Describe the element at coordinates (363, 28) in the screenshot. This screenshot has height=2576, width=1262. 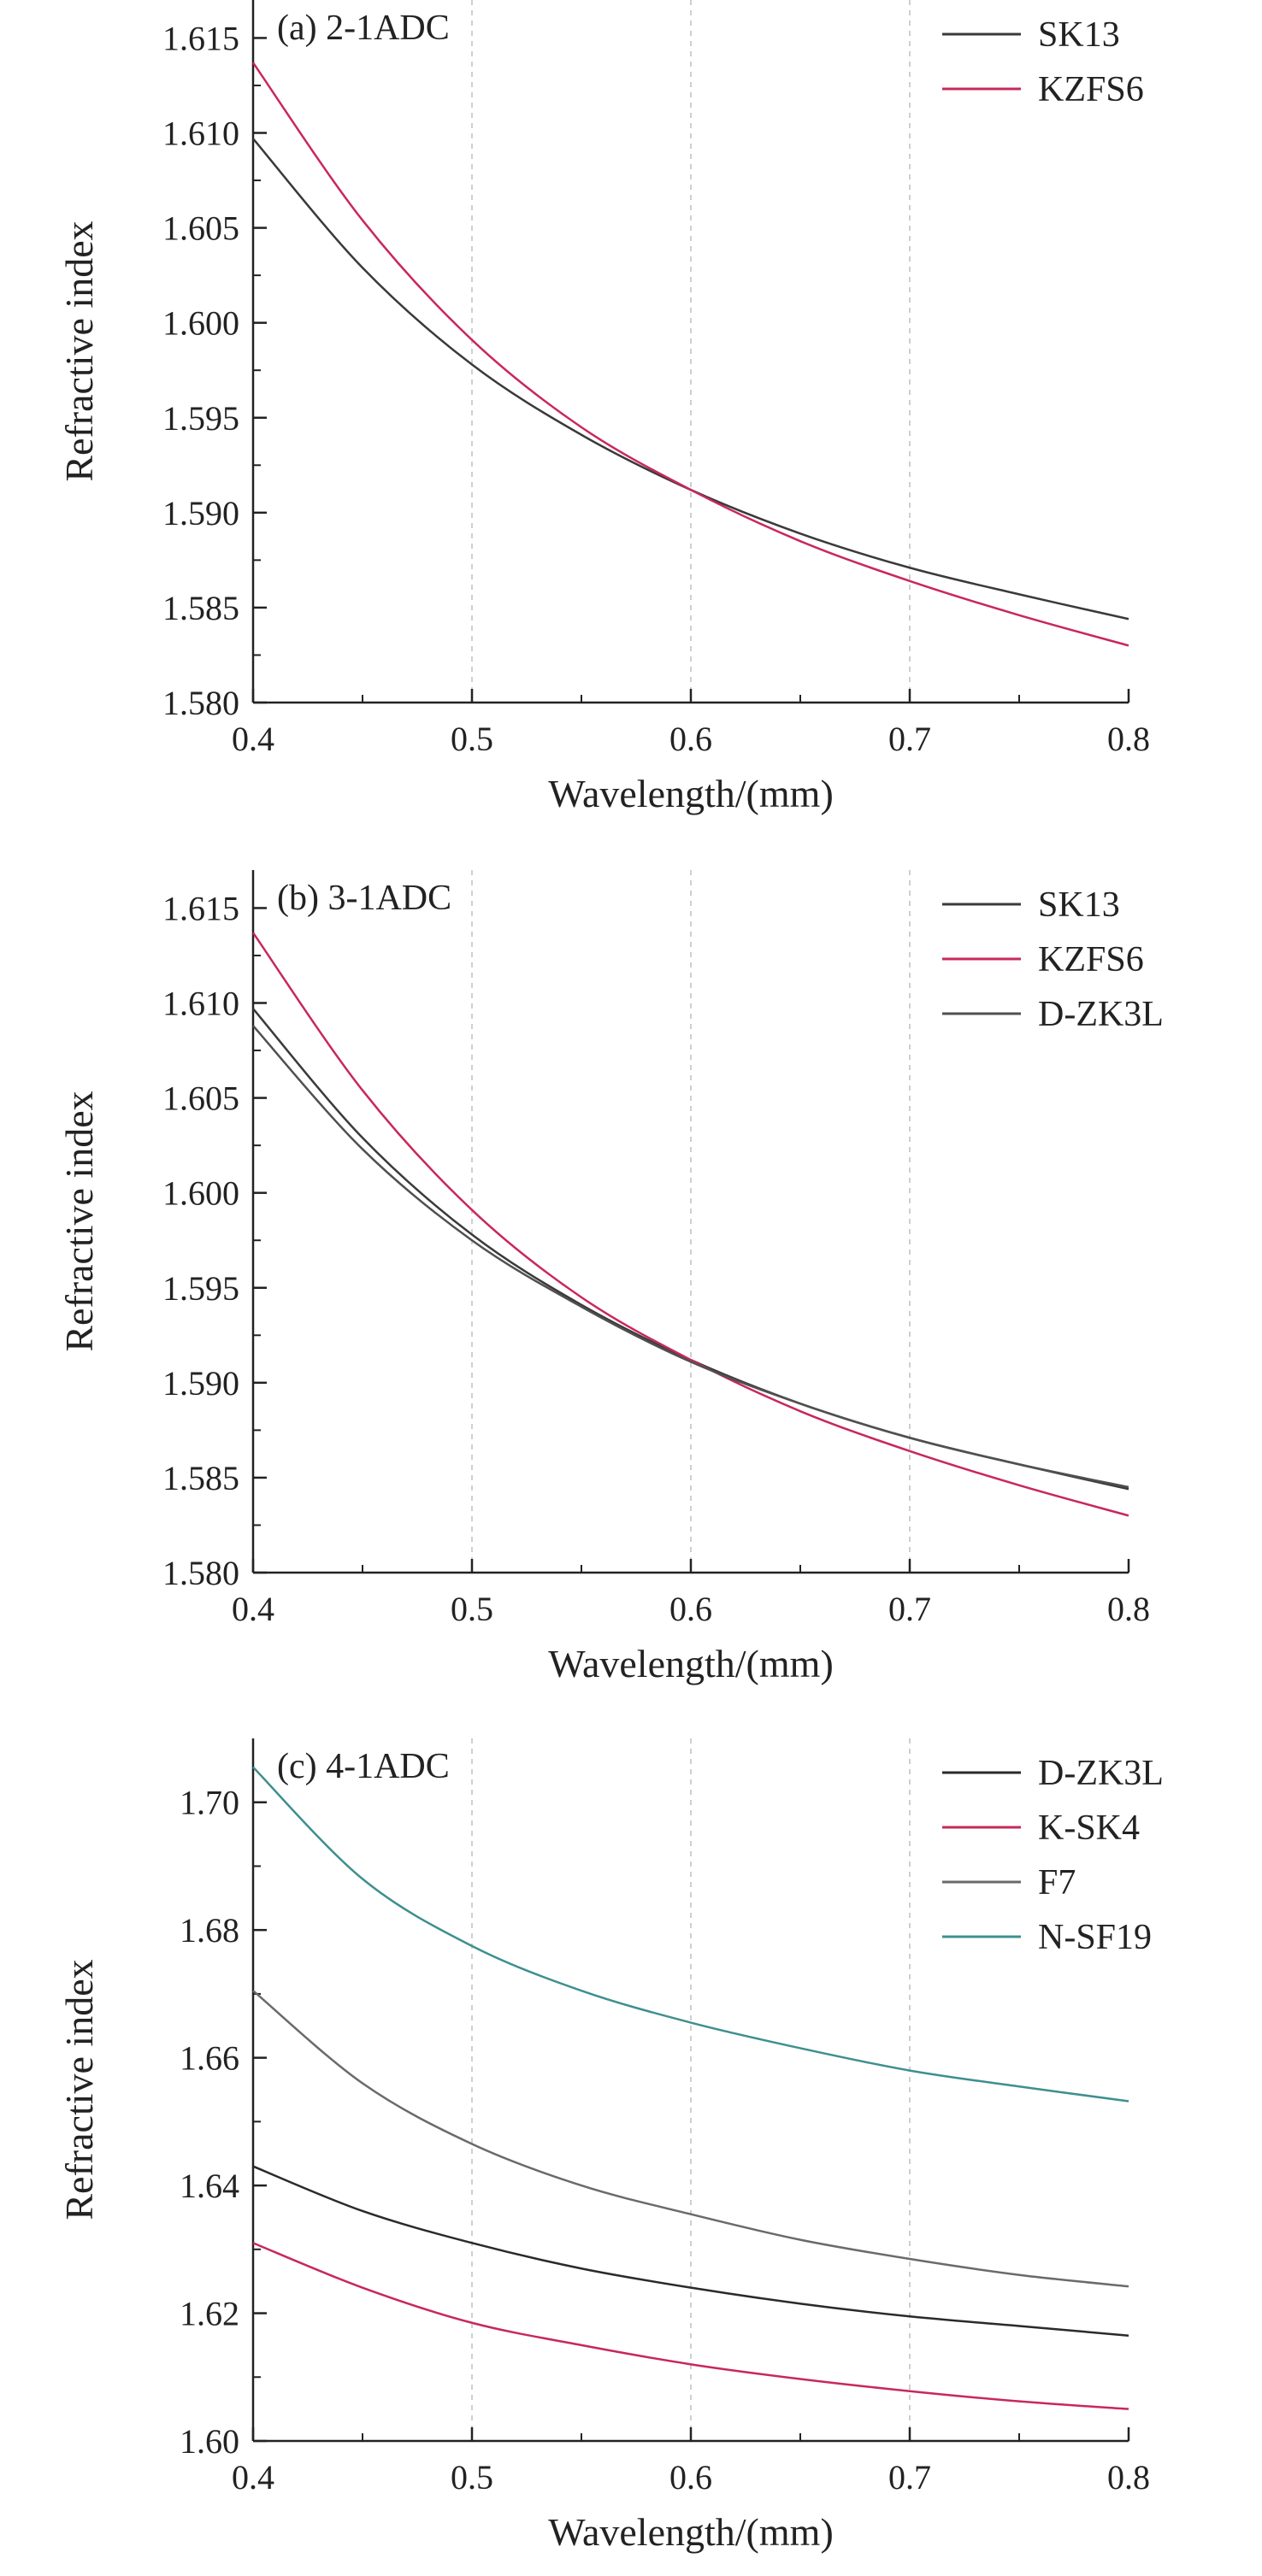
I see `panel-label: (a) 2-1ADC` at that location.